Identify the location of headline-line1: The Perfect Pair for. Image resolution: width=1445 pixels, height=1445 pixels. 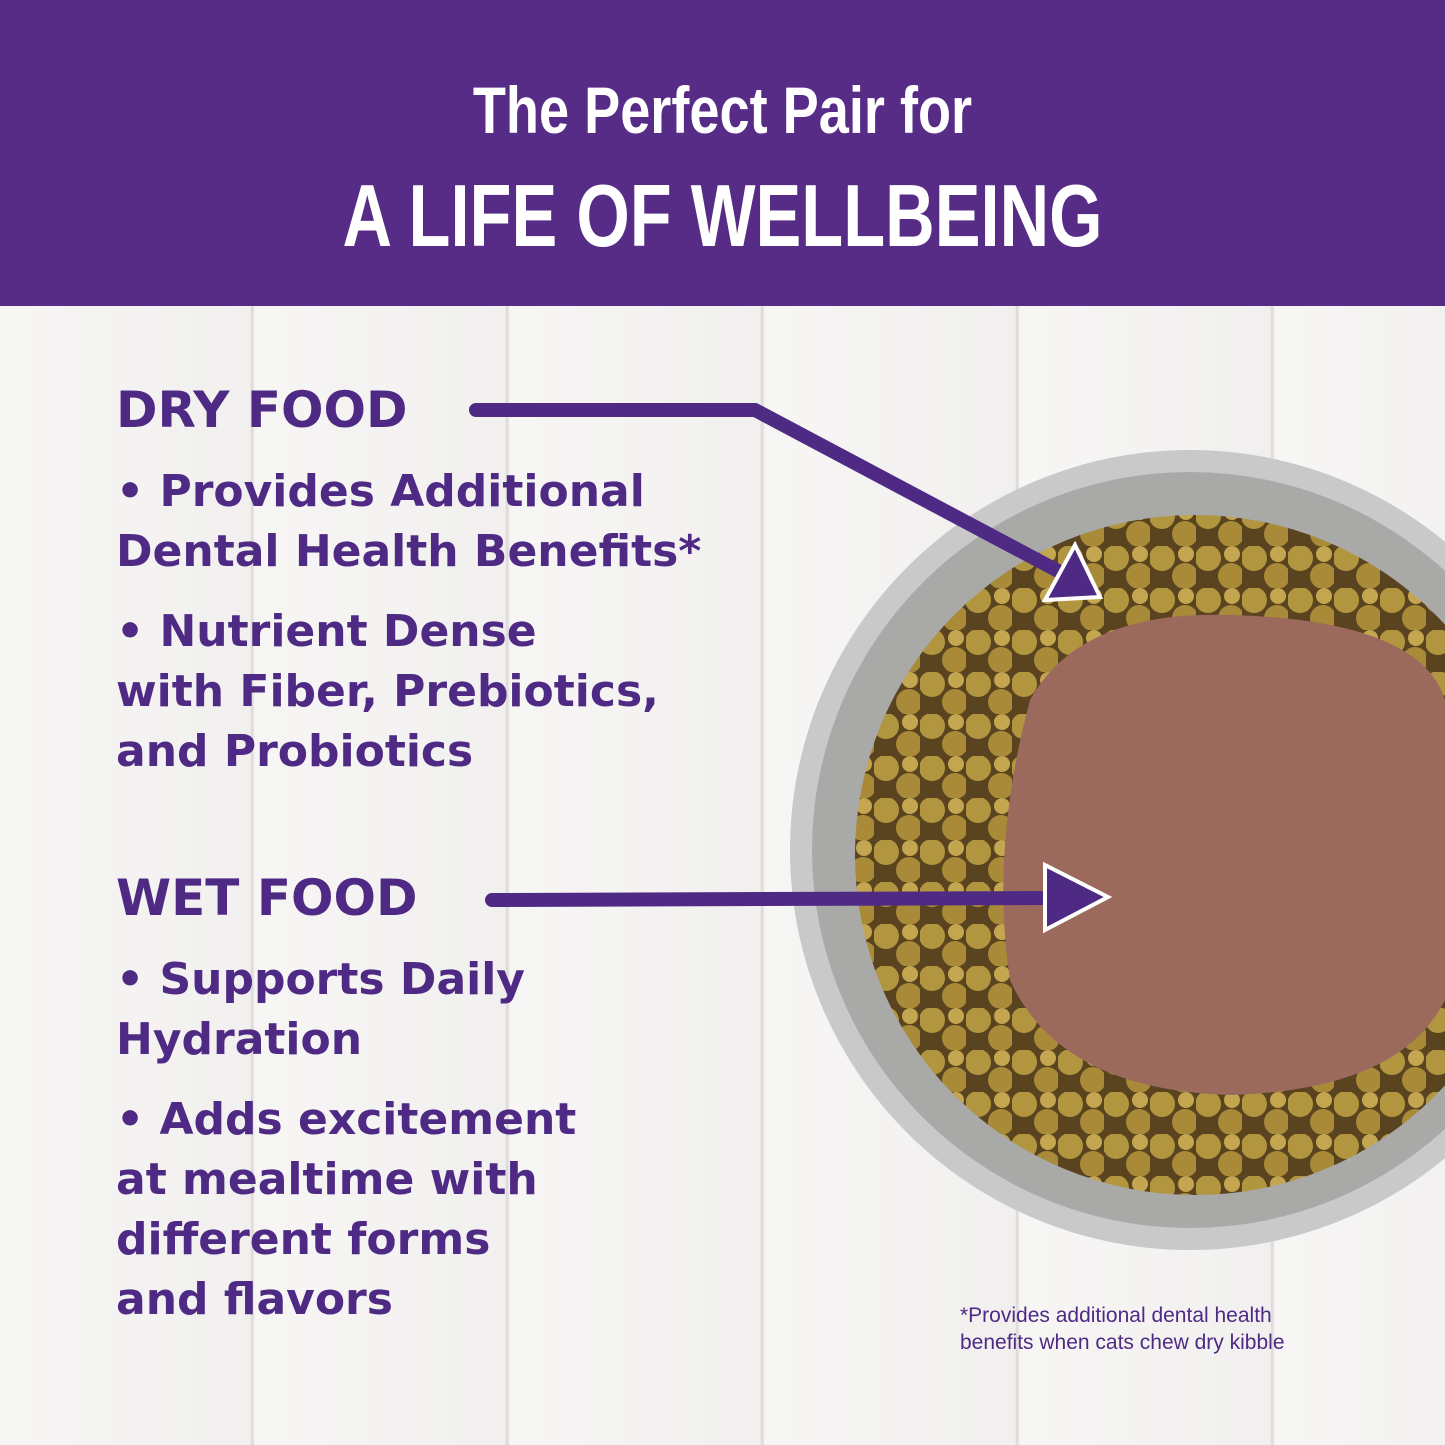
(722, 110).